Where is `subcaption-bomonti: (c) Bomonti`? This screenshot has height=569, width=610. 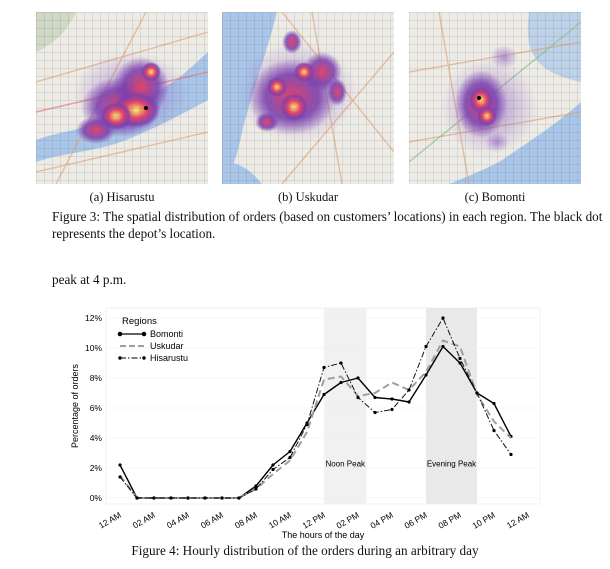
subcaption-bomonti: (c) Bomonti is located at coordinates (495, 197).